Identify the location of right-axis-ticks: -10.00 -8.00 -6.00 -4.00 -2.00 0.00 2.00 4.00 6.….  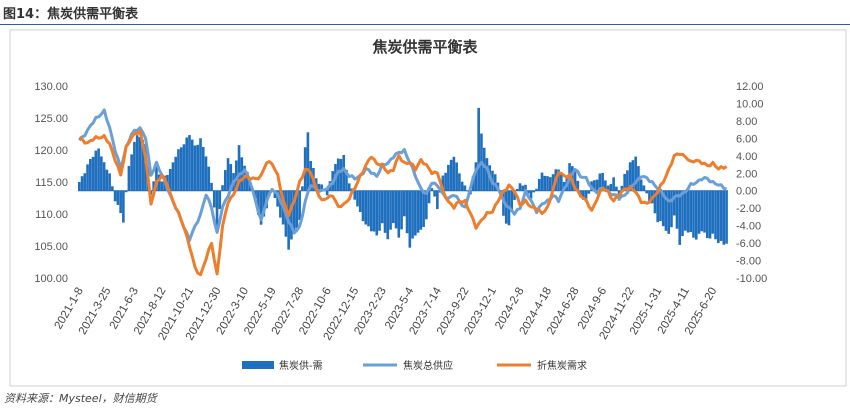
(751, 183).